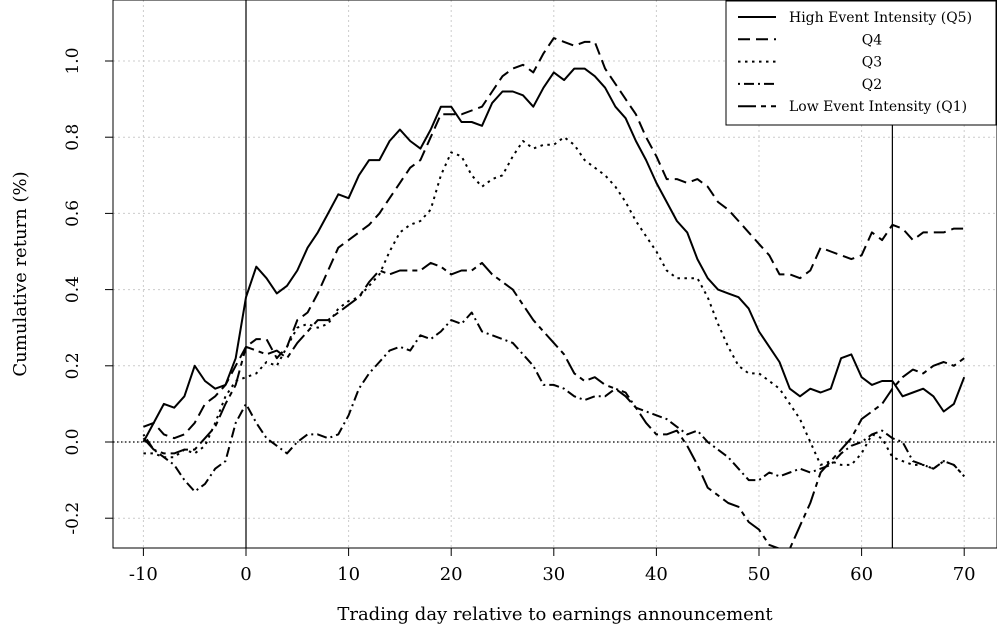 This screenshot has height=630, width=997. Describe the element at coordinates (878, 107) in the screenshot. I see `legend-label: Low Event Intensity (Q1)` at that location.